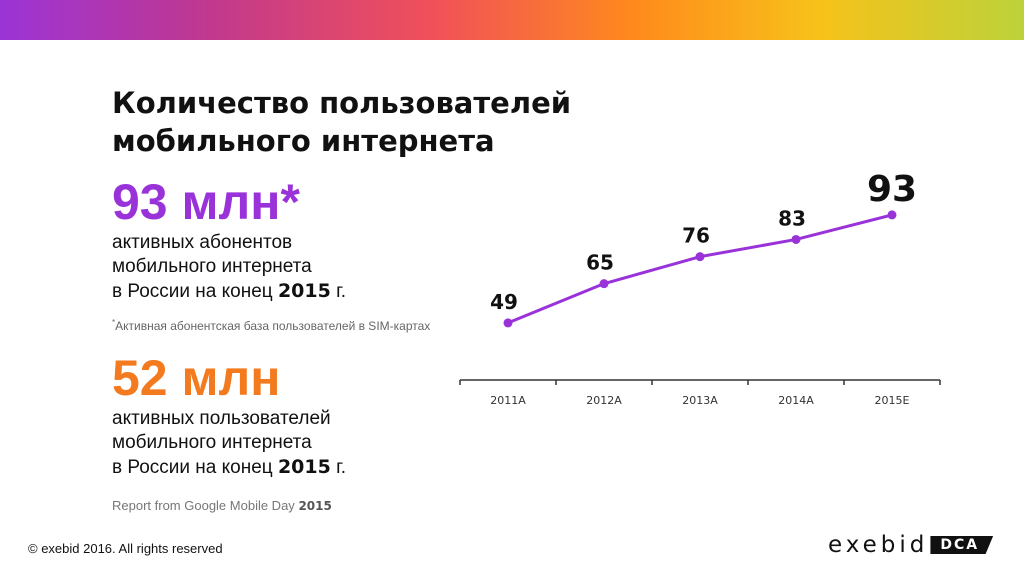 This screenshot has width=1024, height=576. What do you see at coordinates (341, 291) in the screenshot?
I see `stat1-line-3-suffix: г.` at bounding box center [341, 291].